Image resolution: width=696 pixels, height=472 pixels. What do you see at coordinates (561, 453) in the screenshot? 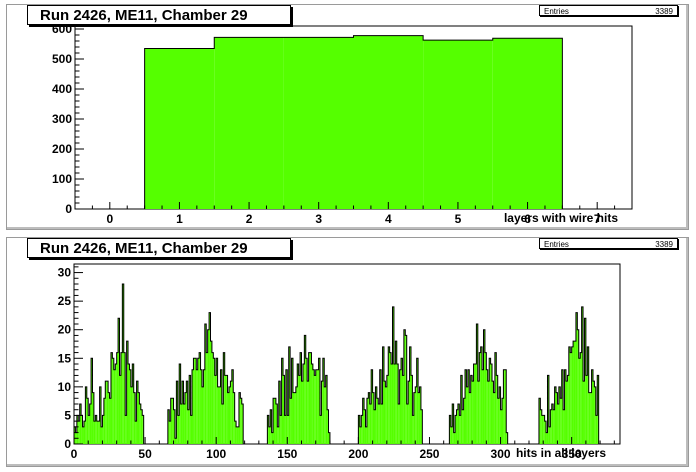
I see `bottom-x-axis-title: hits in all layers` at bounding box center [561, 453].